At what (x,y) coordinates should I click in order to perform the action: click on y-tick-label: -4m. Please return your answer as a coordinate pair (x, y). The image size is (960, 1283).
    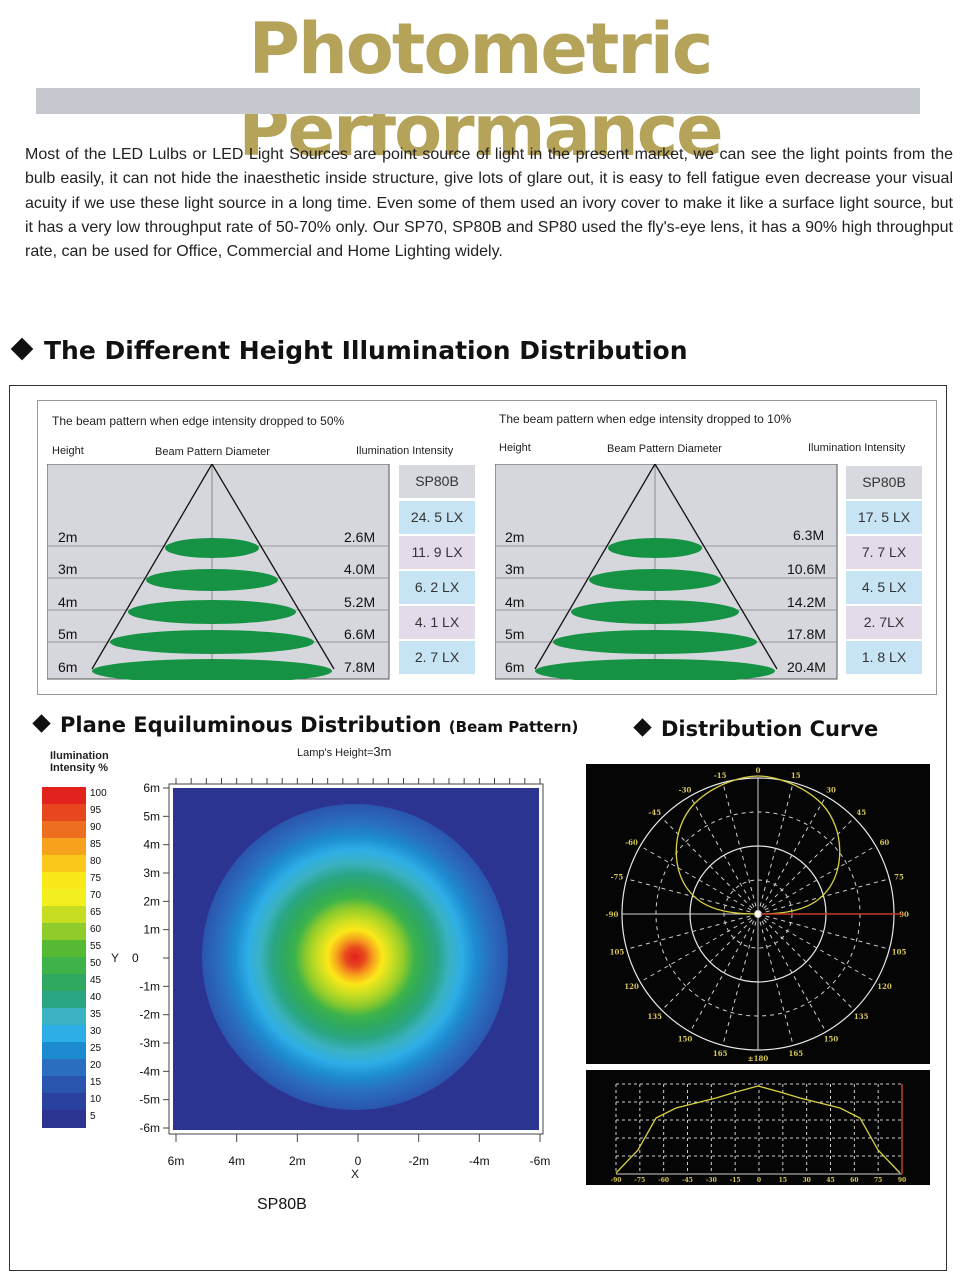
    Looking at the image, I should click on (149, 1071).